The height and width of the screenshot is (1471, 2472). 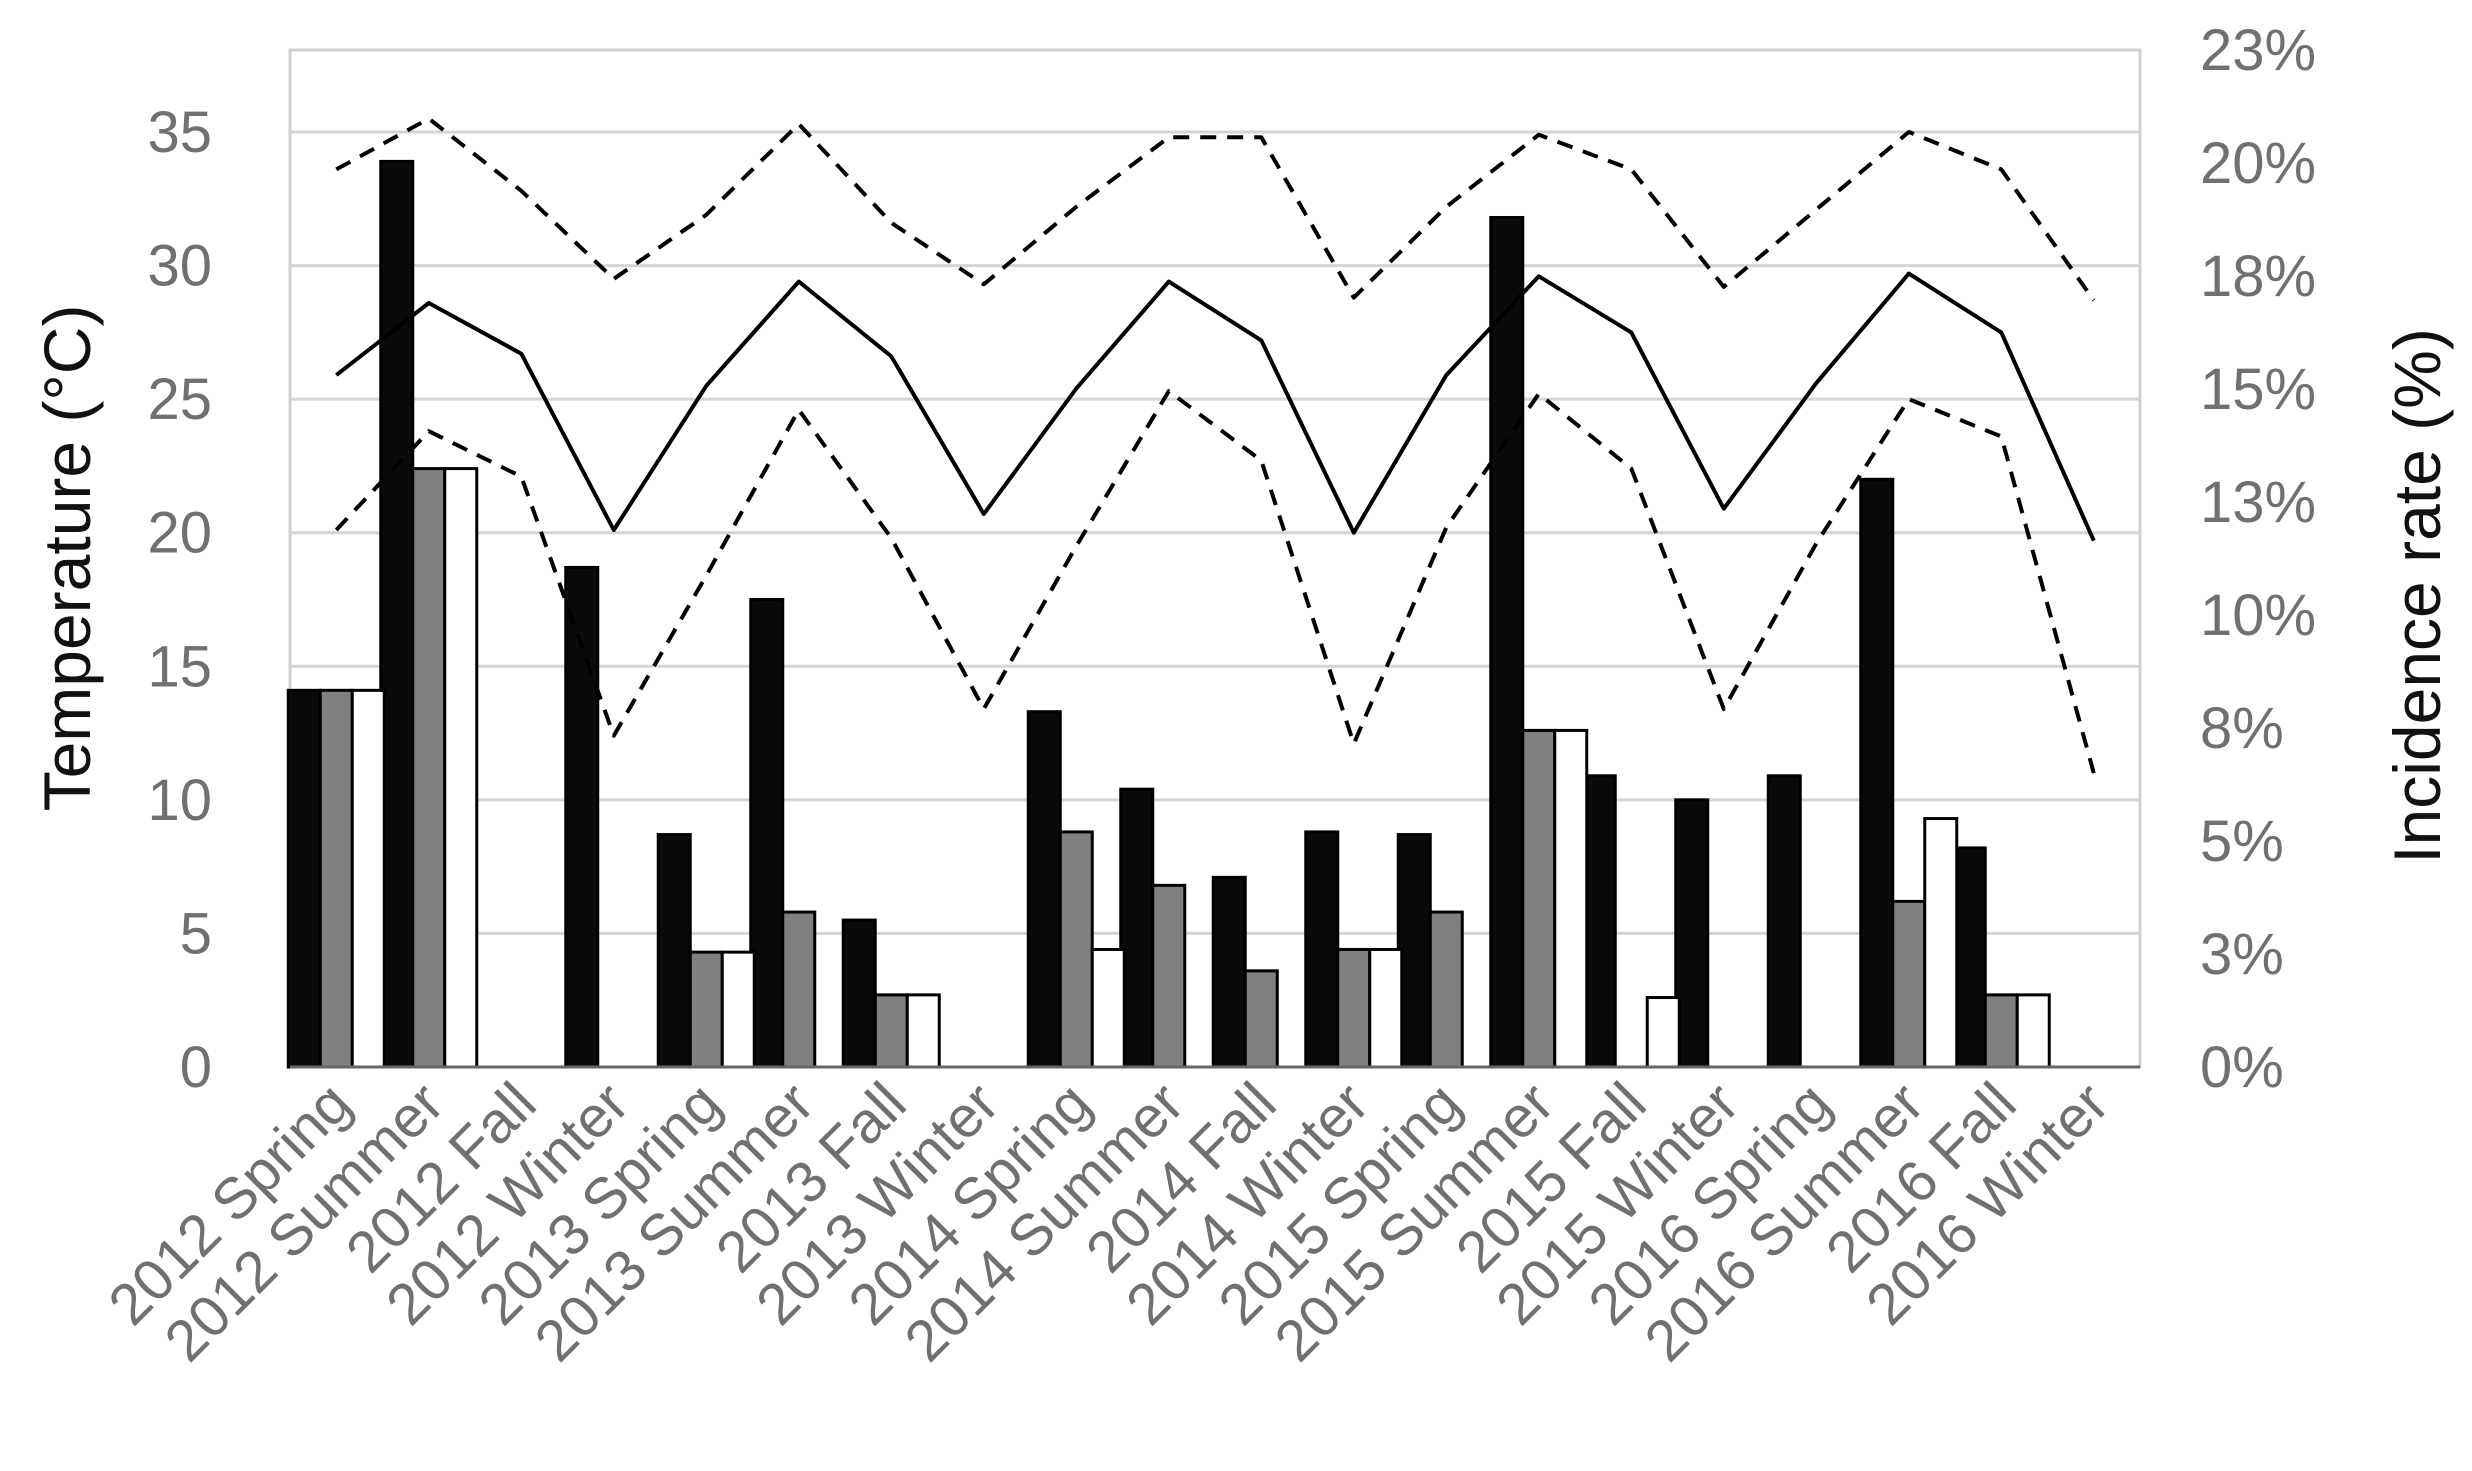 What do you see at coordinates (2258, 389) in the screenshot?
I see `y2-tick-label: 15%` at bounding box center [2258, 389].